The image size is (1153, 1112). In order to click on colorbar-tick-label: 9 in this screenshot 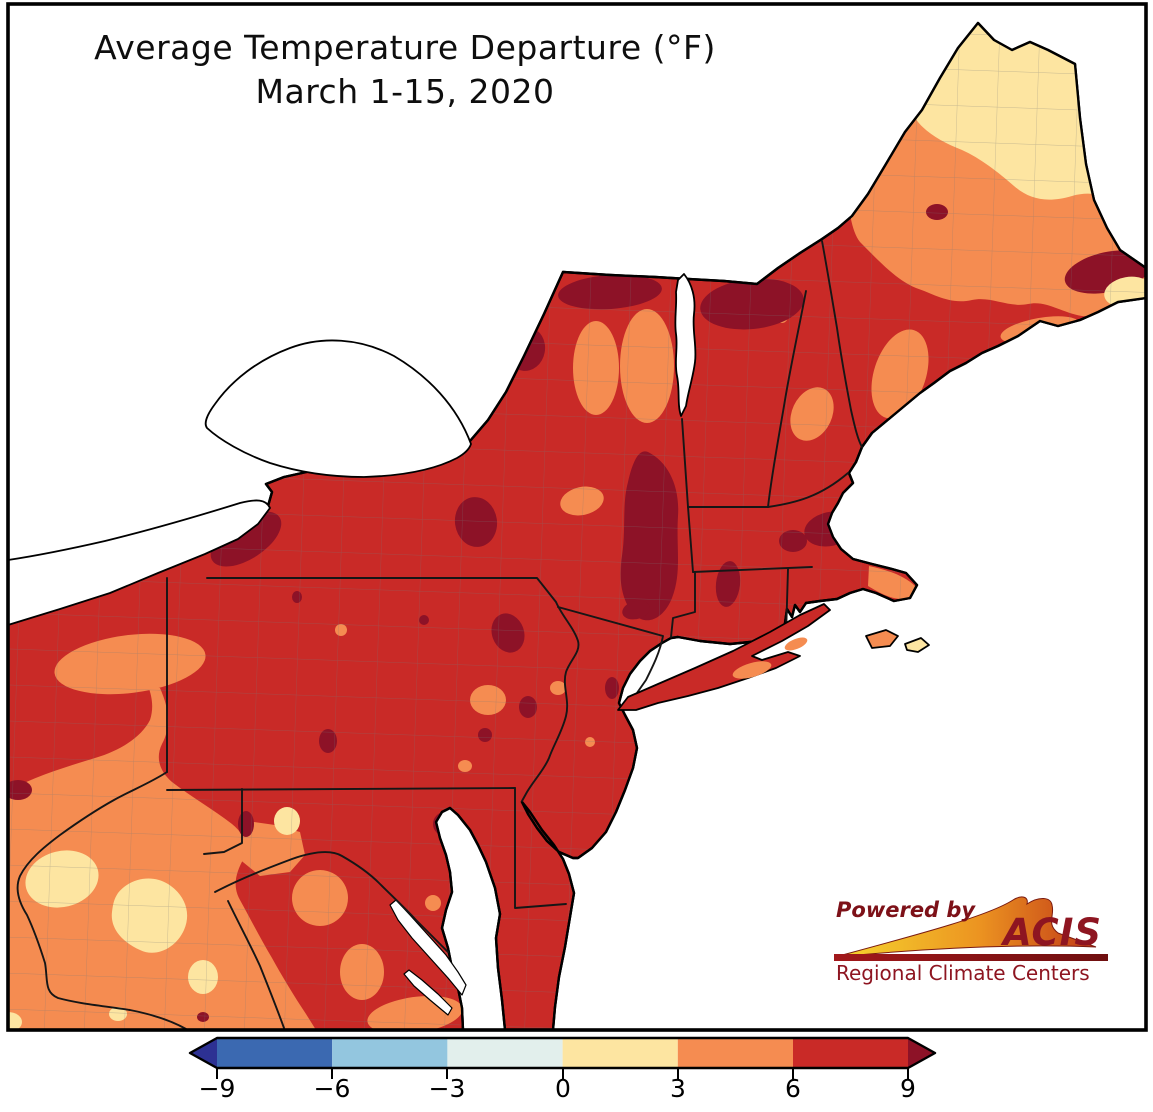, I will do `click(908, 1088)`.